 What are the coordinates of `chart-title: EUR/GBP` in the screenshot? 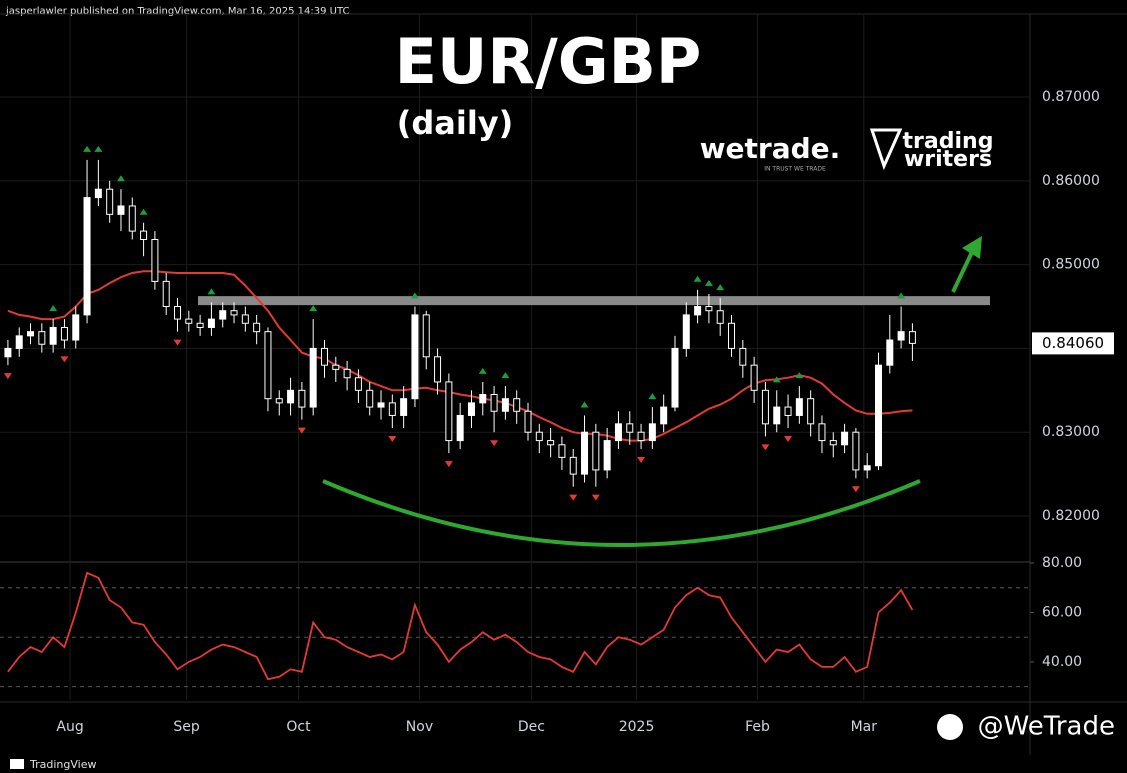 It's located at (548, 61).